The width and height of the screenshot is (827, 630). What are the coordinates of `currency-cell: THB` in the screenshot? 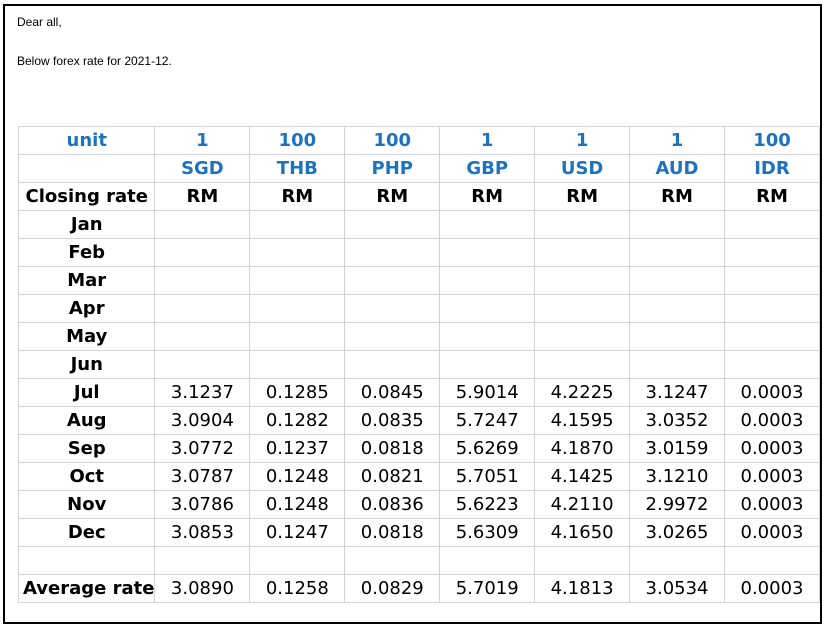 It's located at (297, 168).